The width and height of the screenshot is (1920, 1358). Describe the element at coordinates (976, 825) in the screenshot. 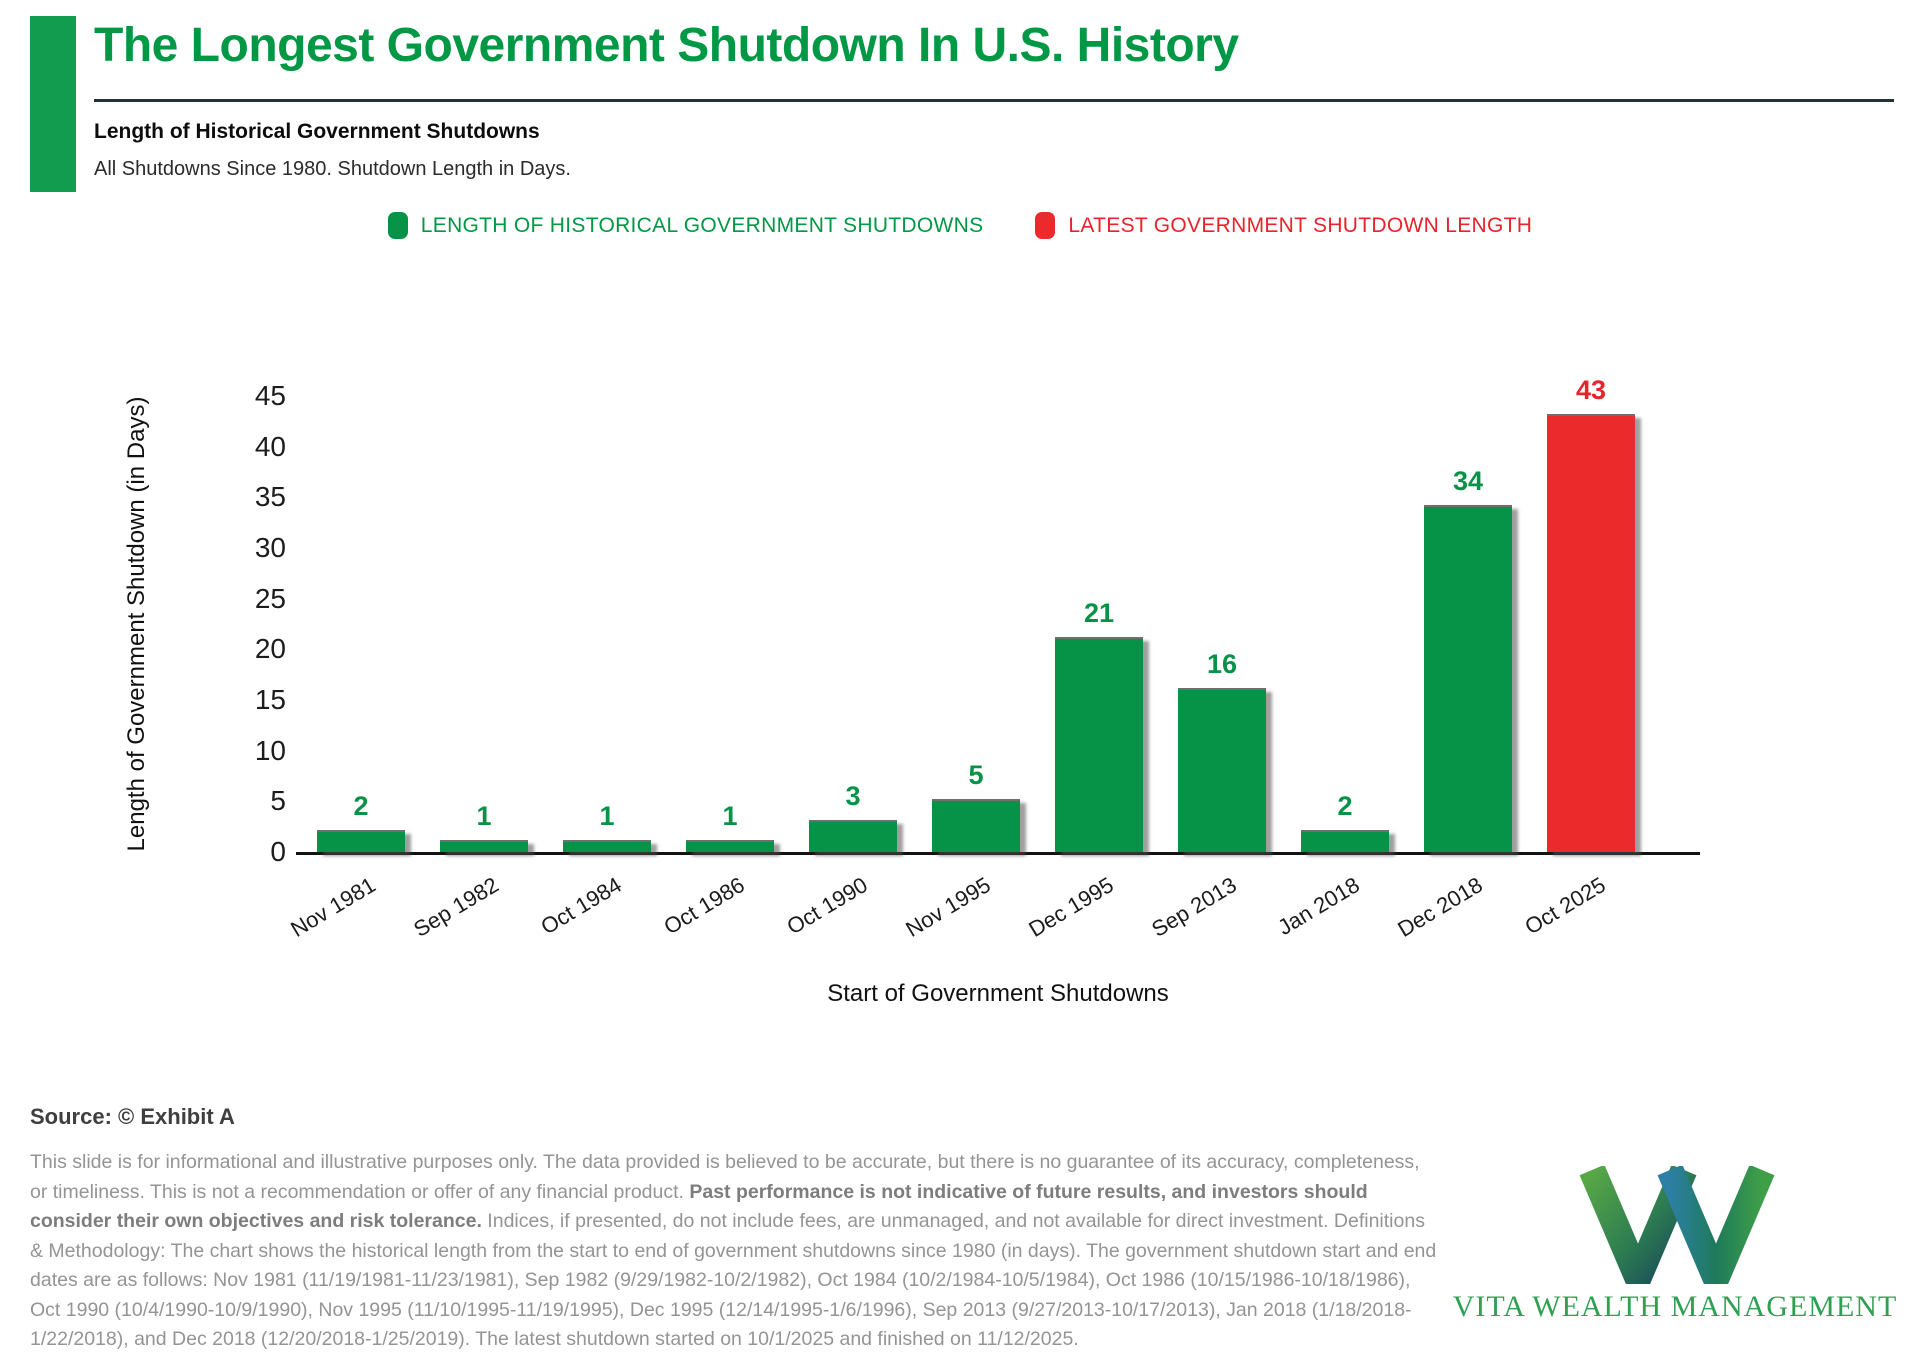

I see `bar-nov-1995` at that location.